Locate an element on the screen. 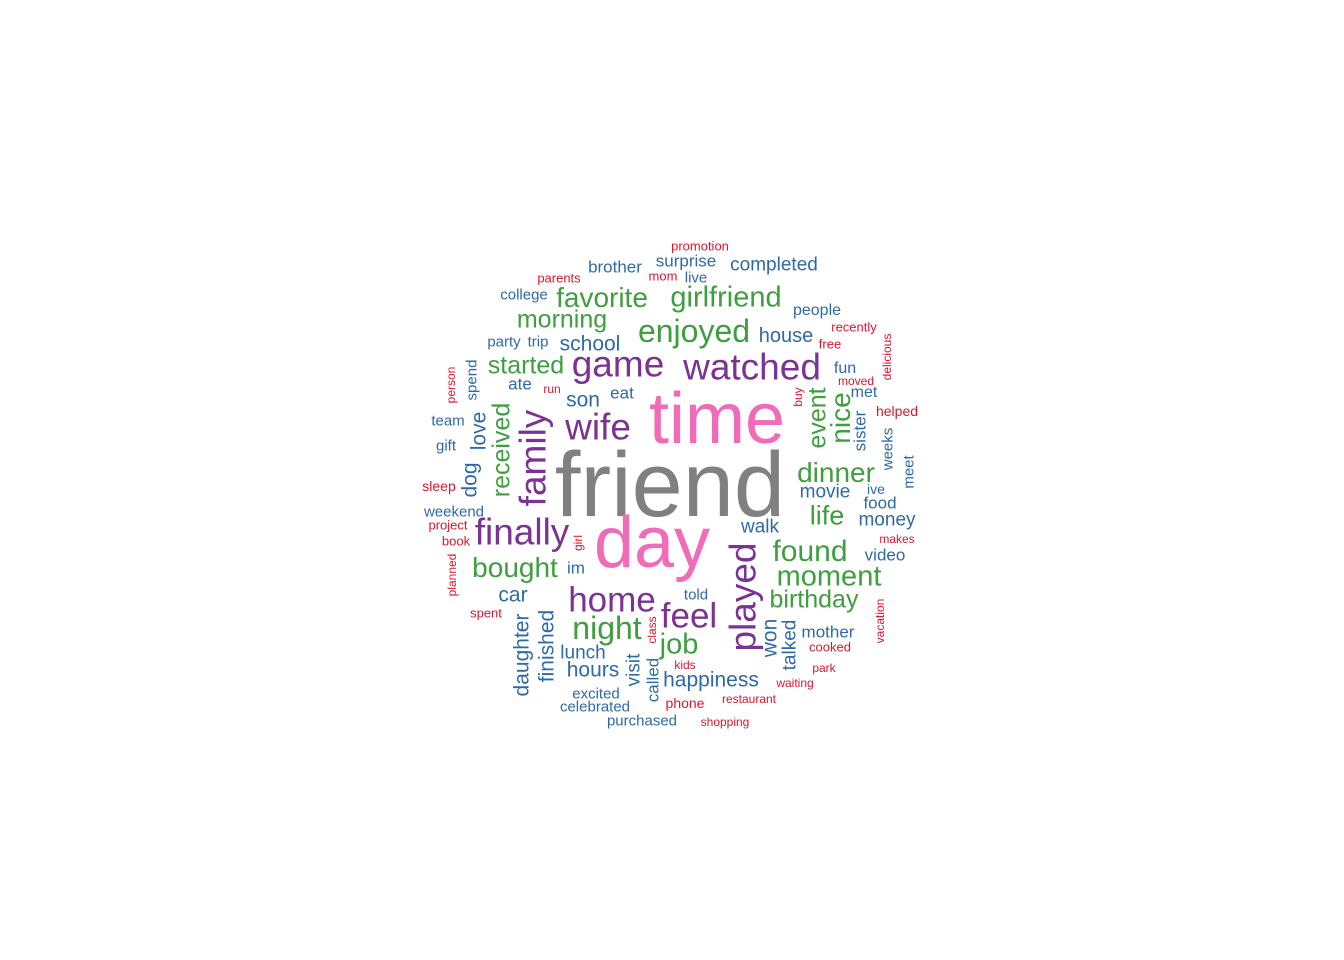 This screenshot has height=960, width=1344. word-girlfriend: girlfriend is located at coordinates (726, 297).